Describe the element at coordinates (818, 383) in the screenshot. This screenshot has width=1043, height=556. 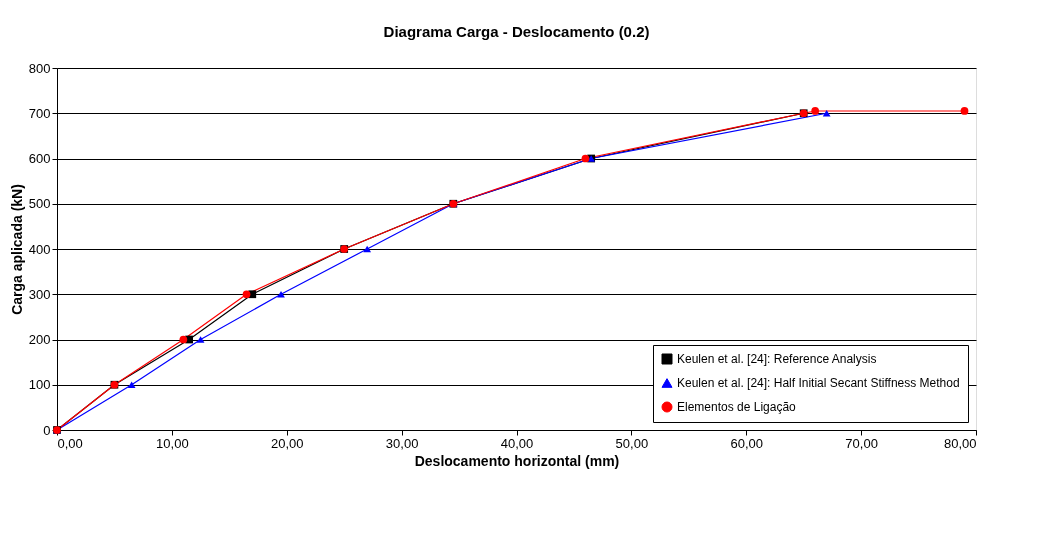
I see `legend-label: Keulen et al. [24]: Half Initial Secant Stiffness Method` at that location.